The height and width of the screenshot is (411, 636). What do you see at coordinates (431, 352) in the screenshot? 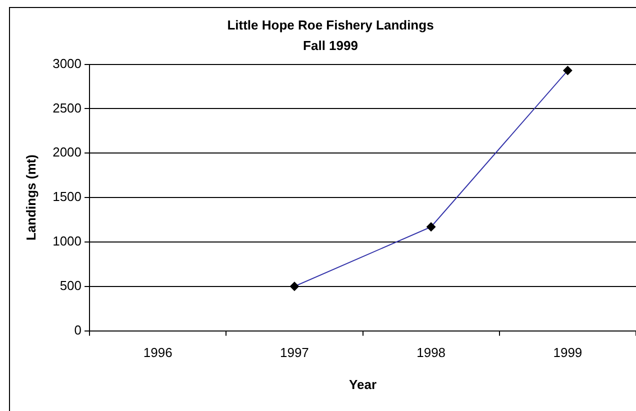
I see `x-tick-label: 1998` at bounding box center [431, 352].